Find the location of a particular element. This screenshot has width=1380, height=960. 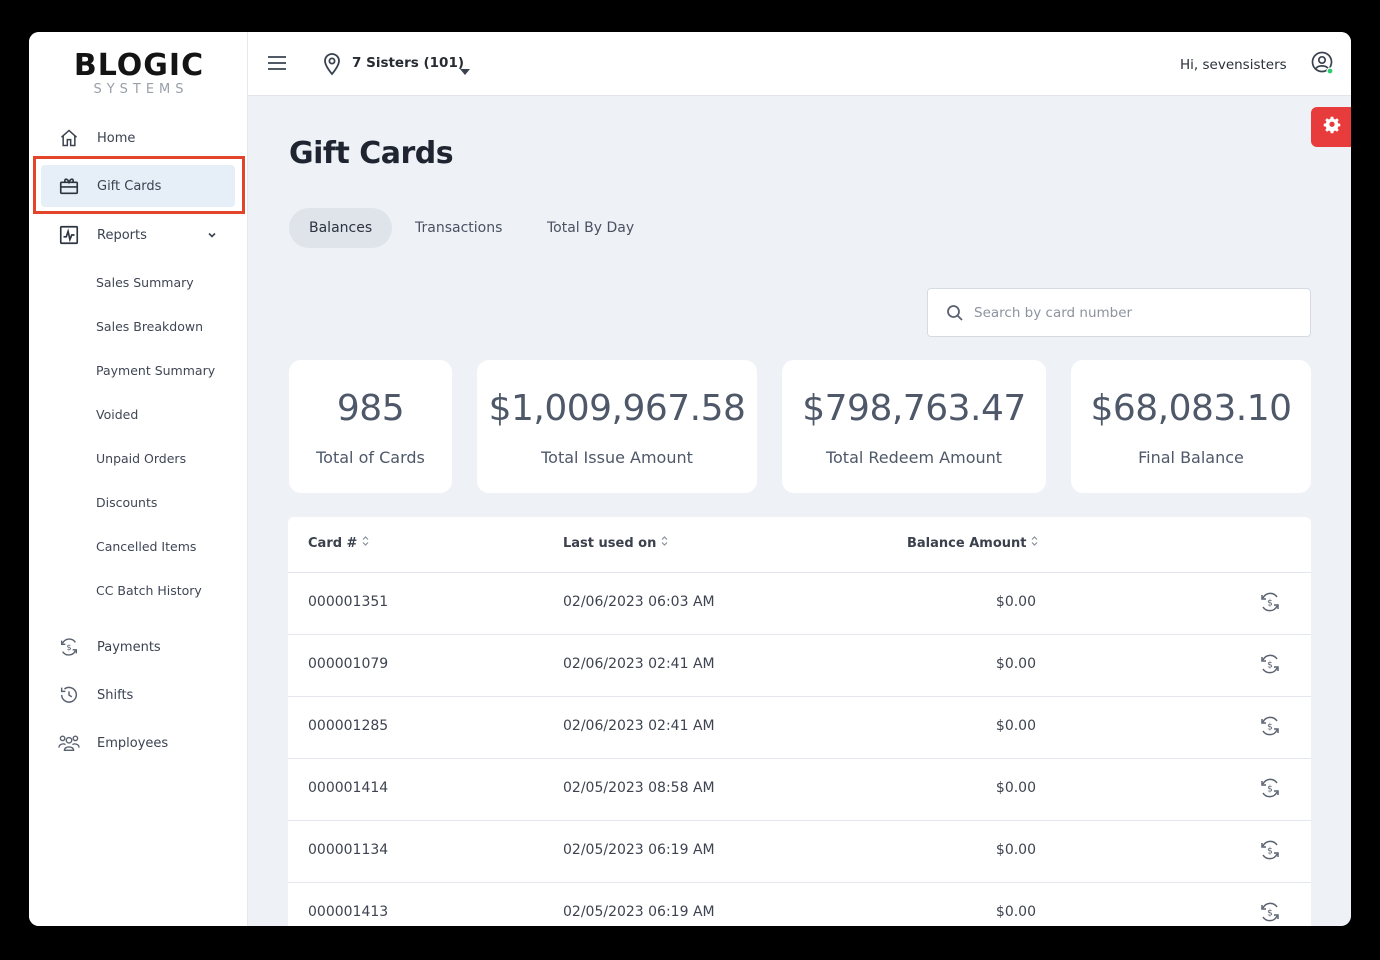

sidebar-subitem-cc-batch-history: CC Batch History is located at coordinates (149, 590).